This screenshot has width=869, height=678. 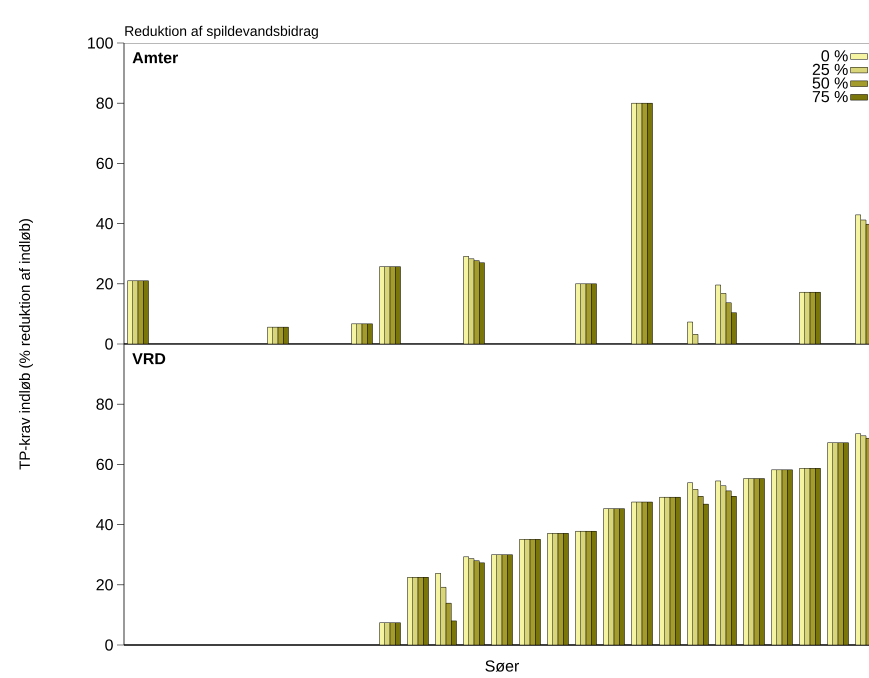 I want to click on legend-label: 25 %, so click(x=830, y=70).